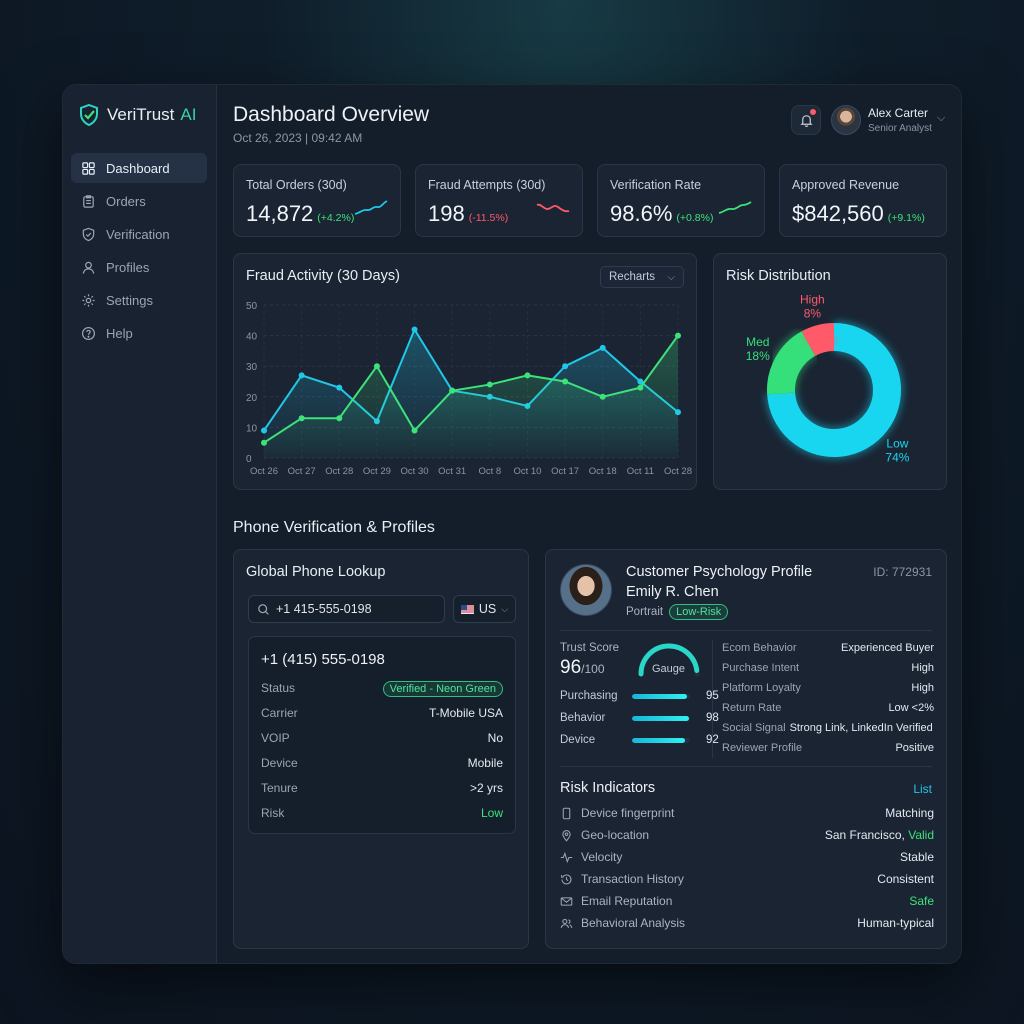 The width and height of the screenshot is (1024, 1024). What do you see at coordinates (603, 471) in the screenshot?
I see `x-tick-label: Oct 18` at bounding box center [603, 471].